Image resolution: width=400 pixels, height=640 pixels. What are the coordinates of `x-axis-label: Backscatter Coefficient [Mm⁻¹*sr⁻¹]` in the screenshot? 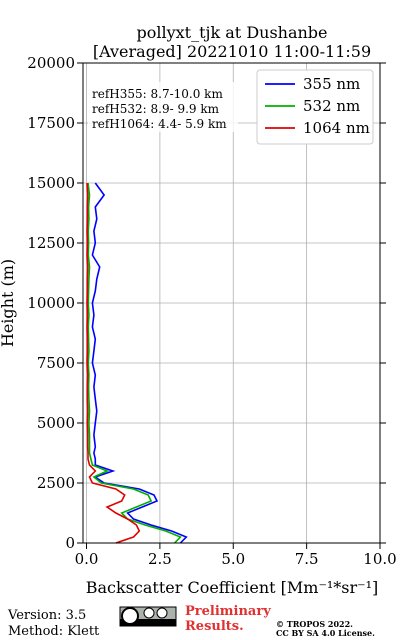 It's located at (232, 587).